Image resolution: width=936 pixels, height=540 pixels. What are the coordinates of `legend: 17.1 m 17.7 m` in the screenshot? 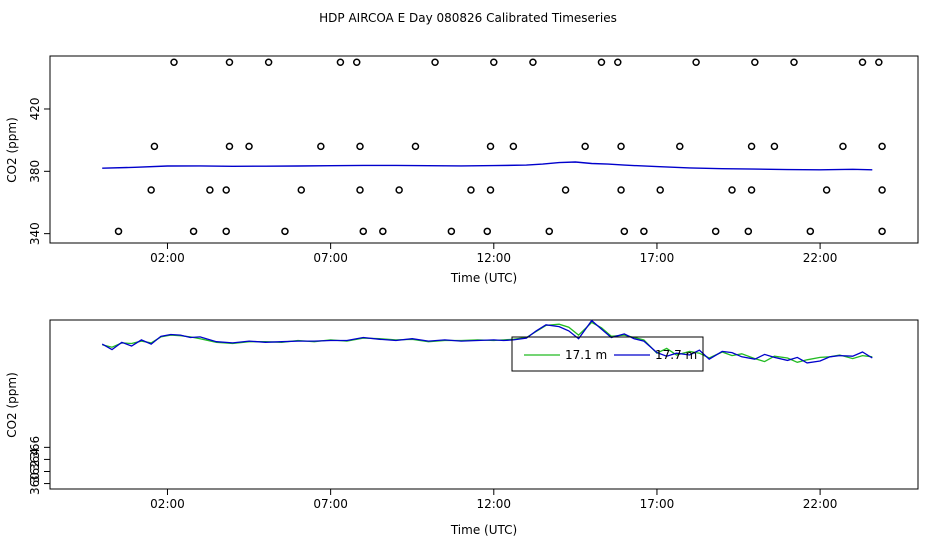 It's located at (607, 354).